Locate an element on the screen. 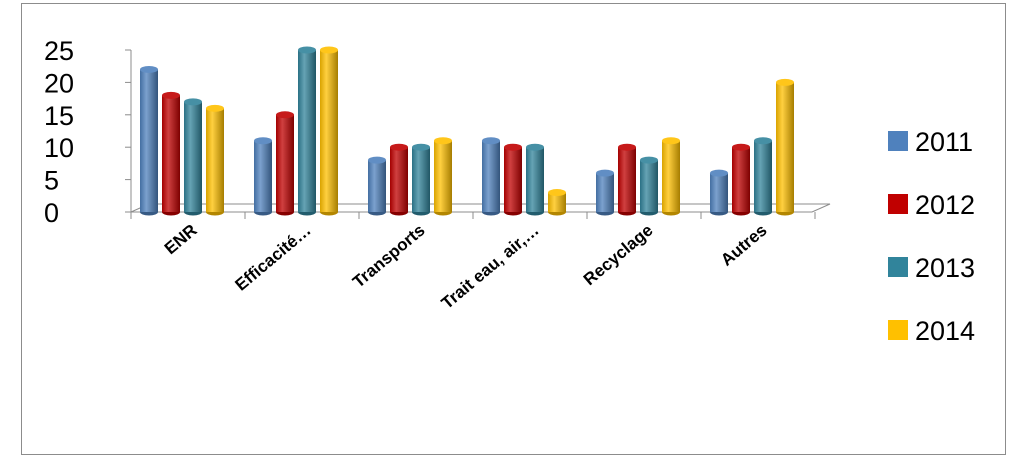 This screenshot has height=459, width=1013. y-tick-label: 25 is located at coordinates (59, 51).